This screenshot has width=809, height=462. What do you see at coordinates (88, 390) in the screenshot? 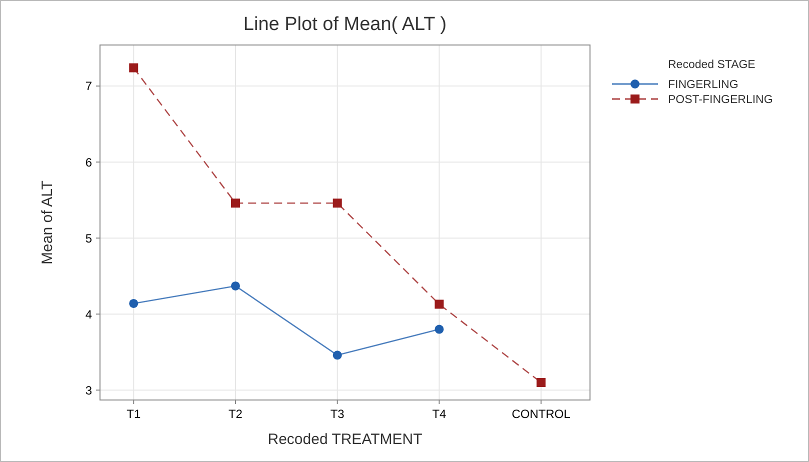
I see `y-tick-label: 3` at bounding box center [88, 390].